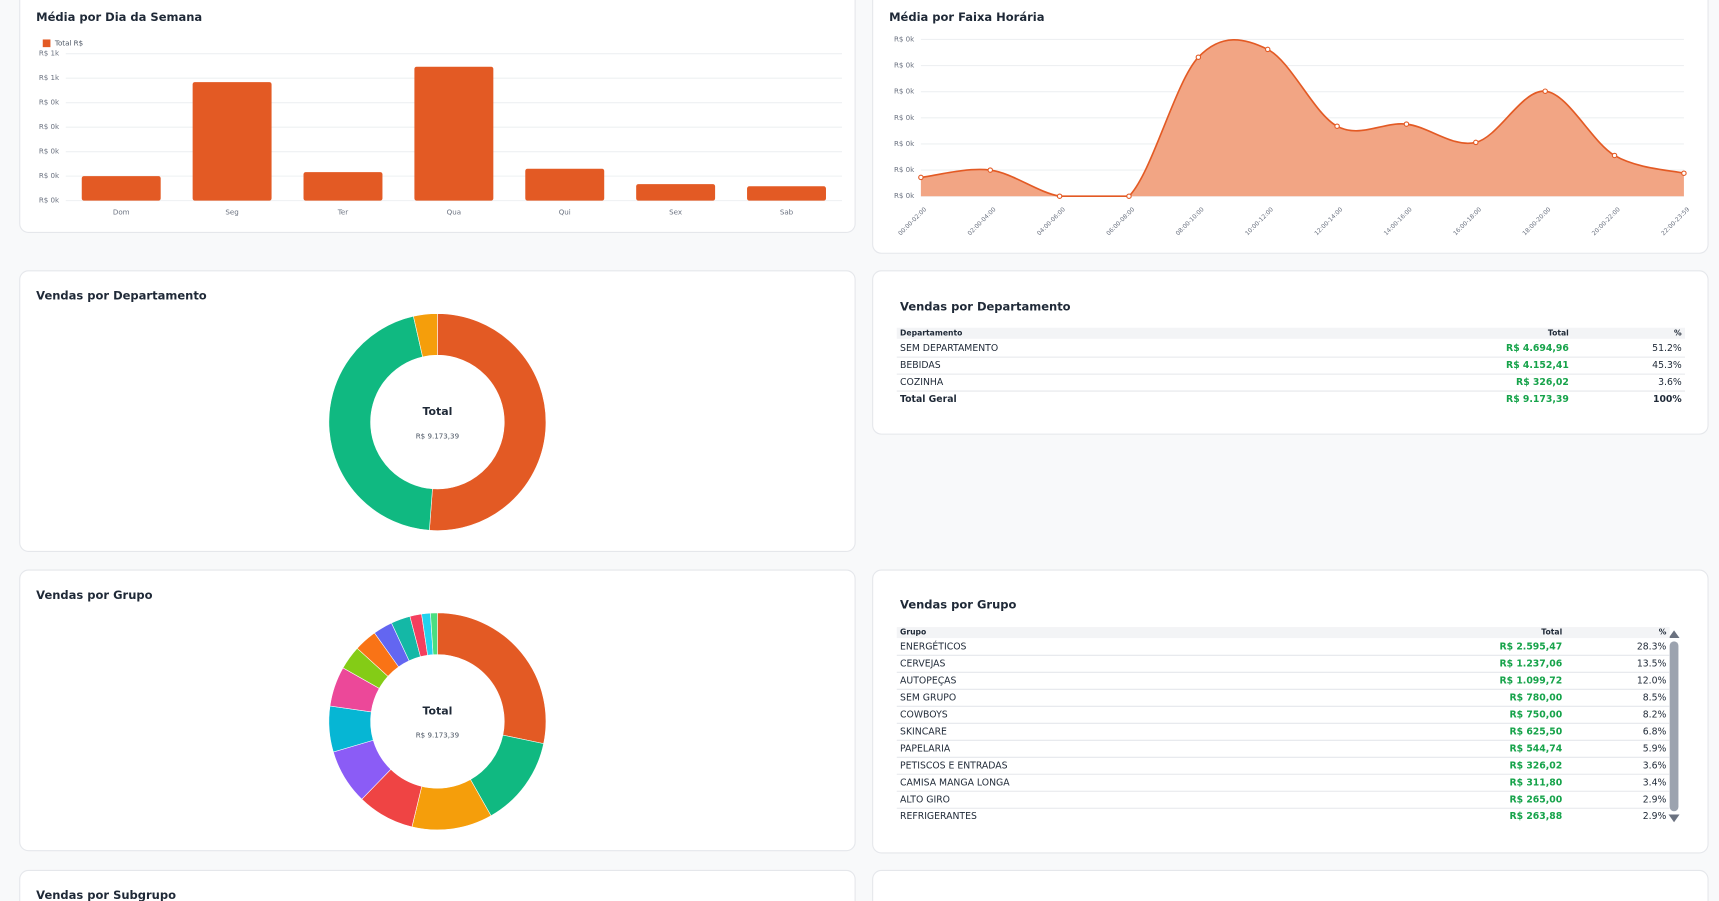 The height and width of the screenshot is (901, 1719). Describe the element at coordinates (46, 43) in the screenshot. I see `legend-swatch` at that location.